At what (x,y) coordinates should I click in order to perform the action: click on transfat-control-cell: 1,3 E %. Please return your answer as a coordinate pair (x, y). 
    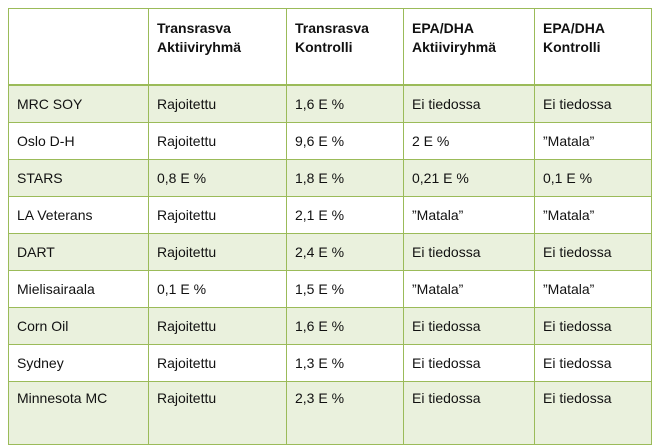
    Looking at the image, I should click on (345, 363).